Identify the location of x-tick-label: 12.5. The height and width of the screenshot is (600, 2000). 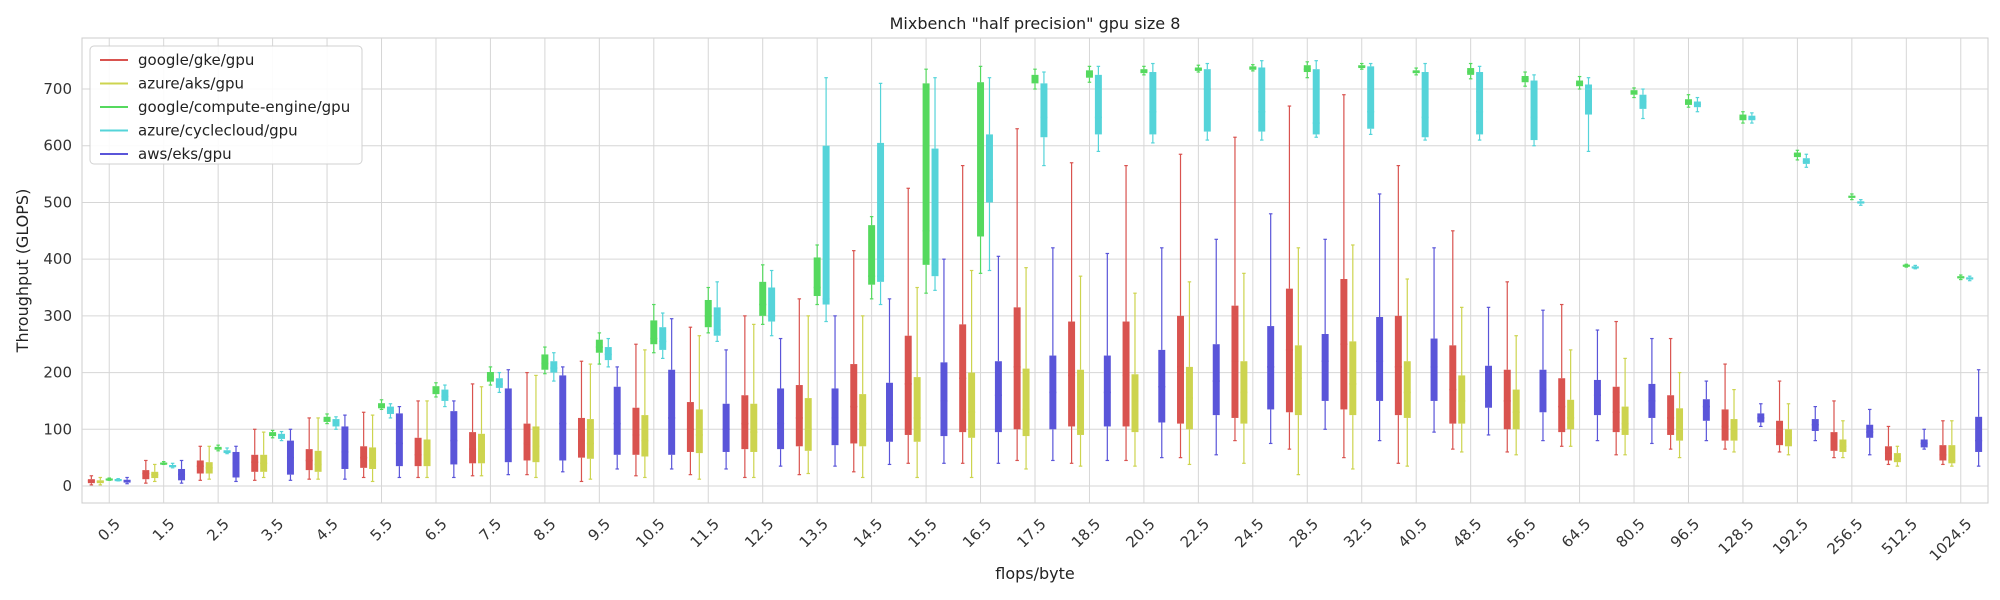
(759, 533).